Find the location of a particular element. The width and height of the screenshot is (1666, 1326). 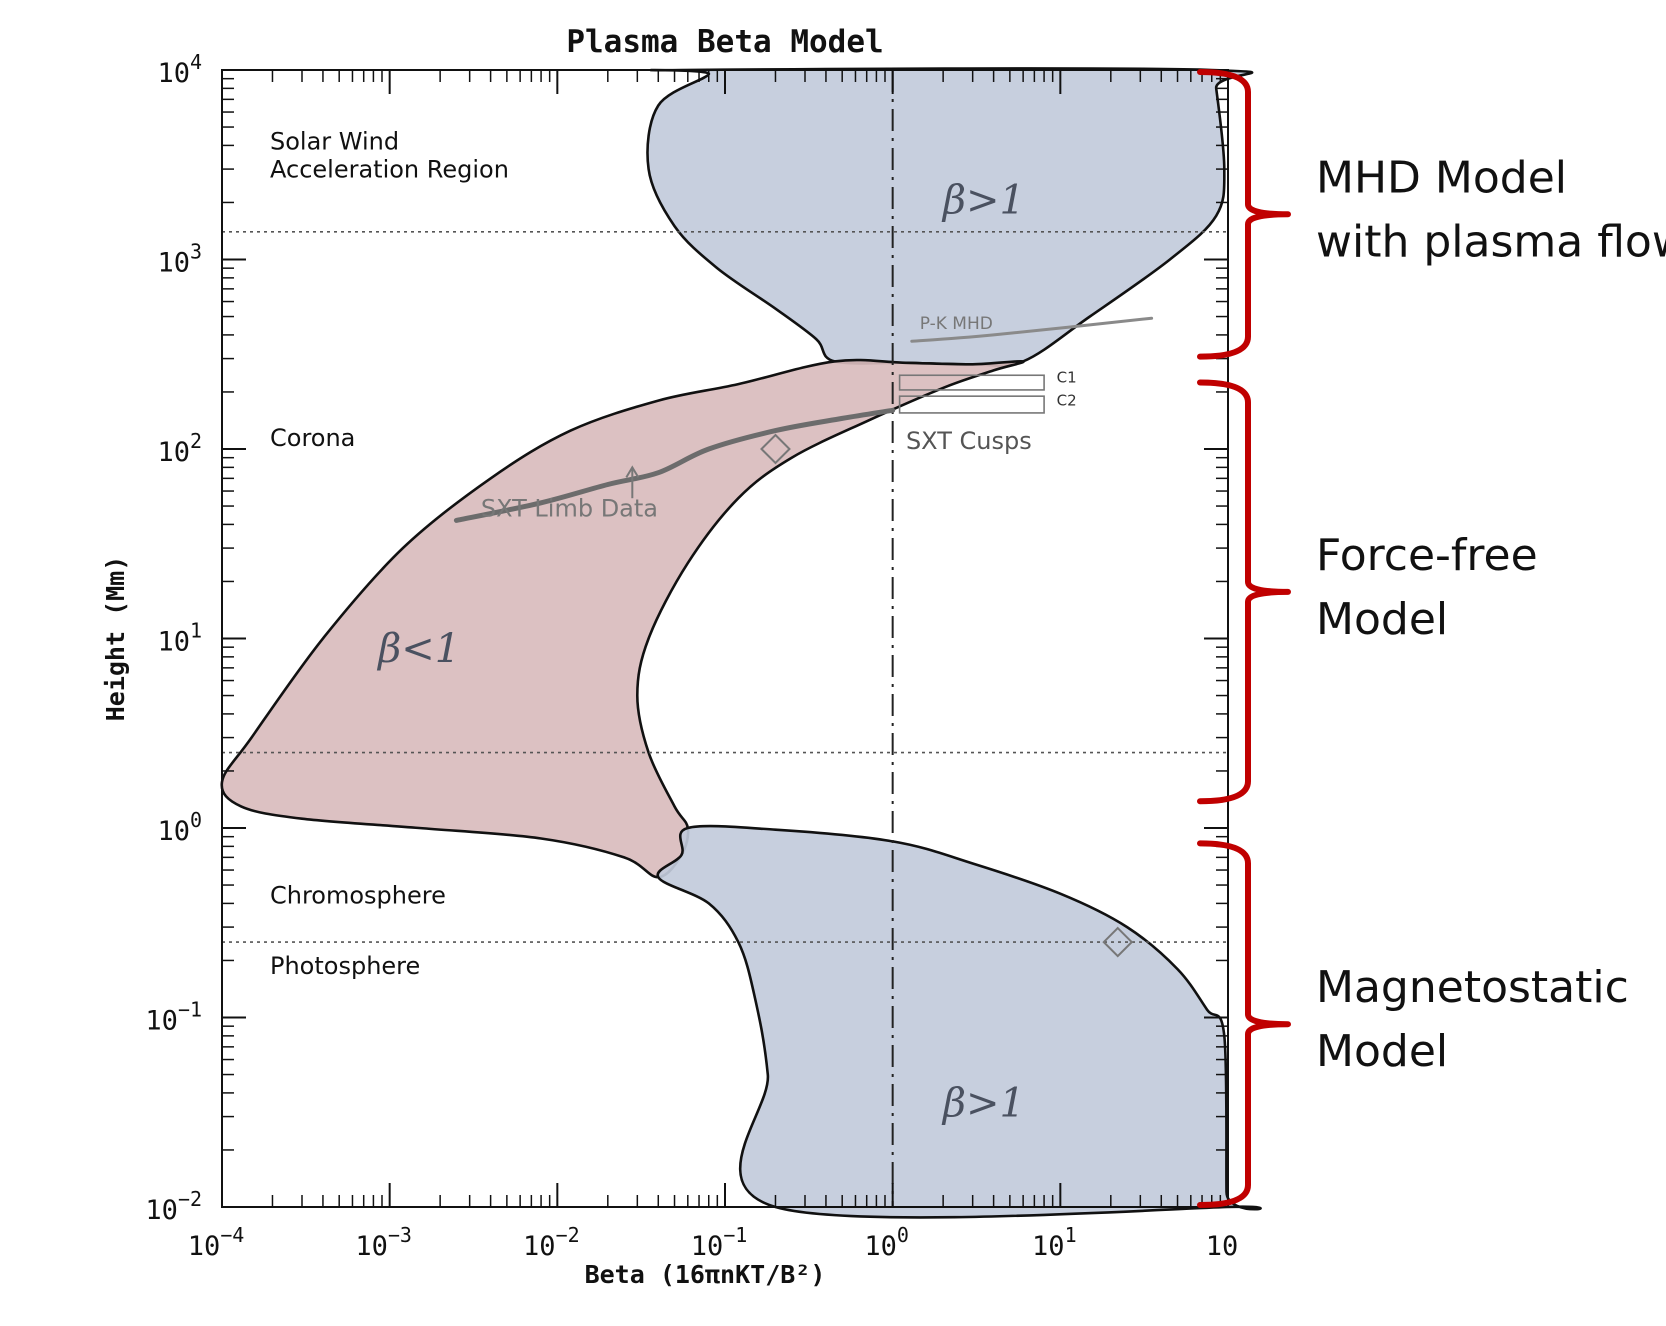

layer-label-3: Chromosphere is located at coordinates (358, 895).